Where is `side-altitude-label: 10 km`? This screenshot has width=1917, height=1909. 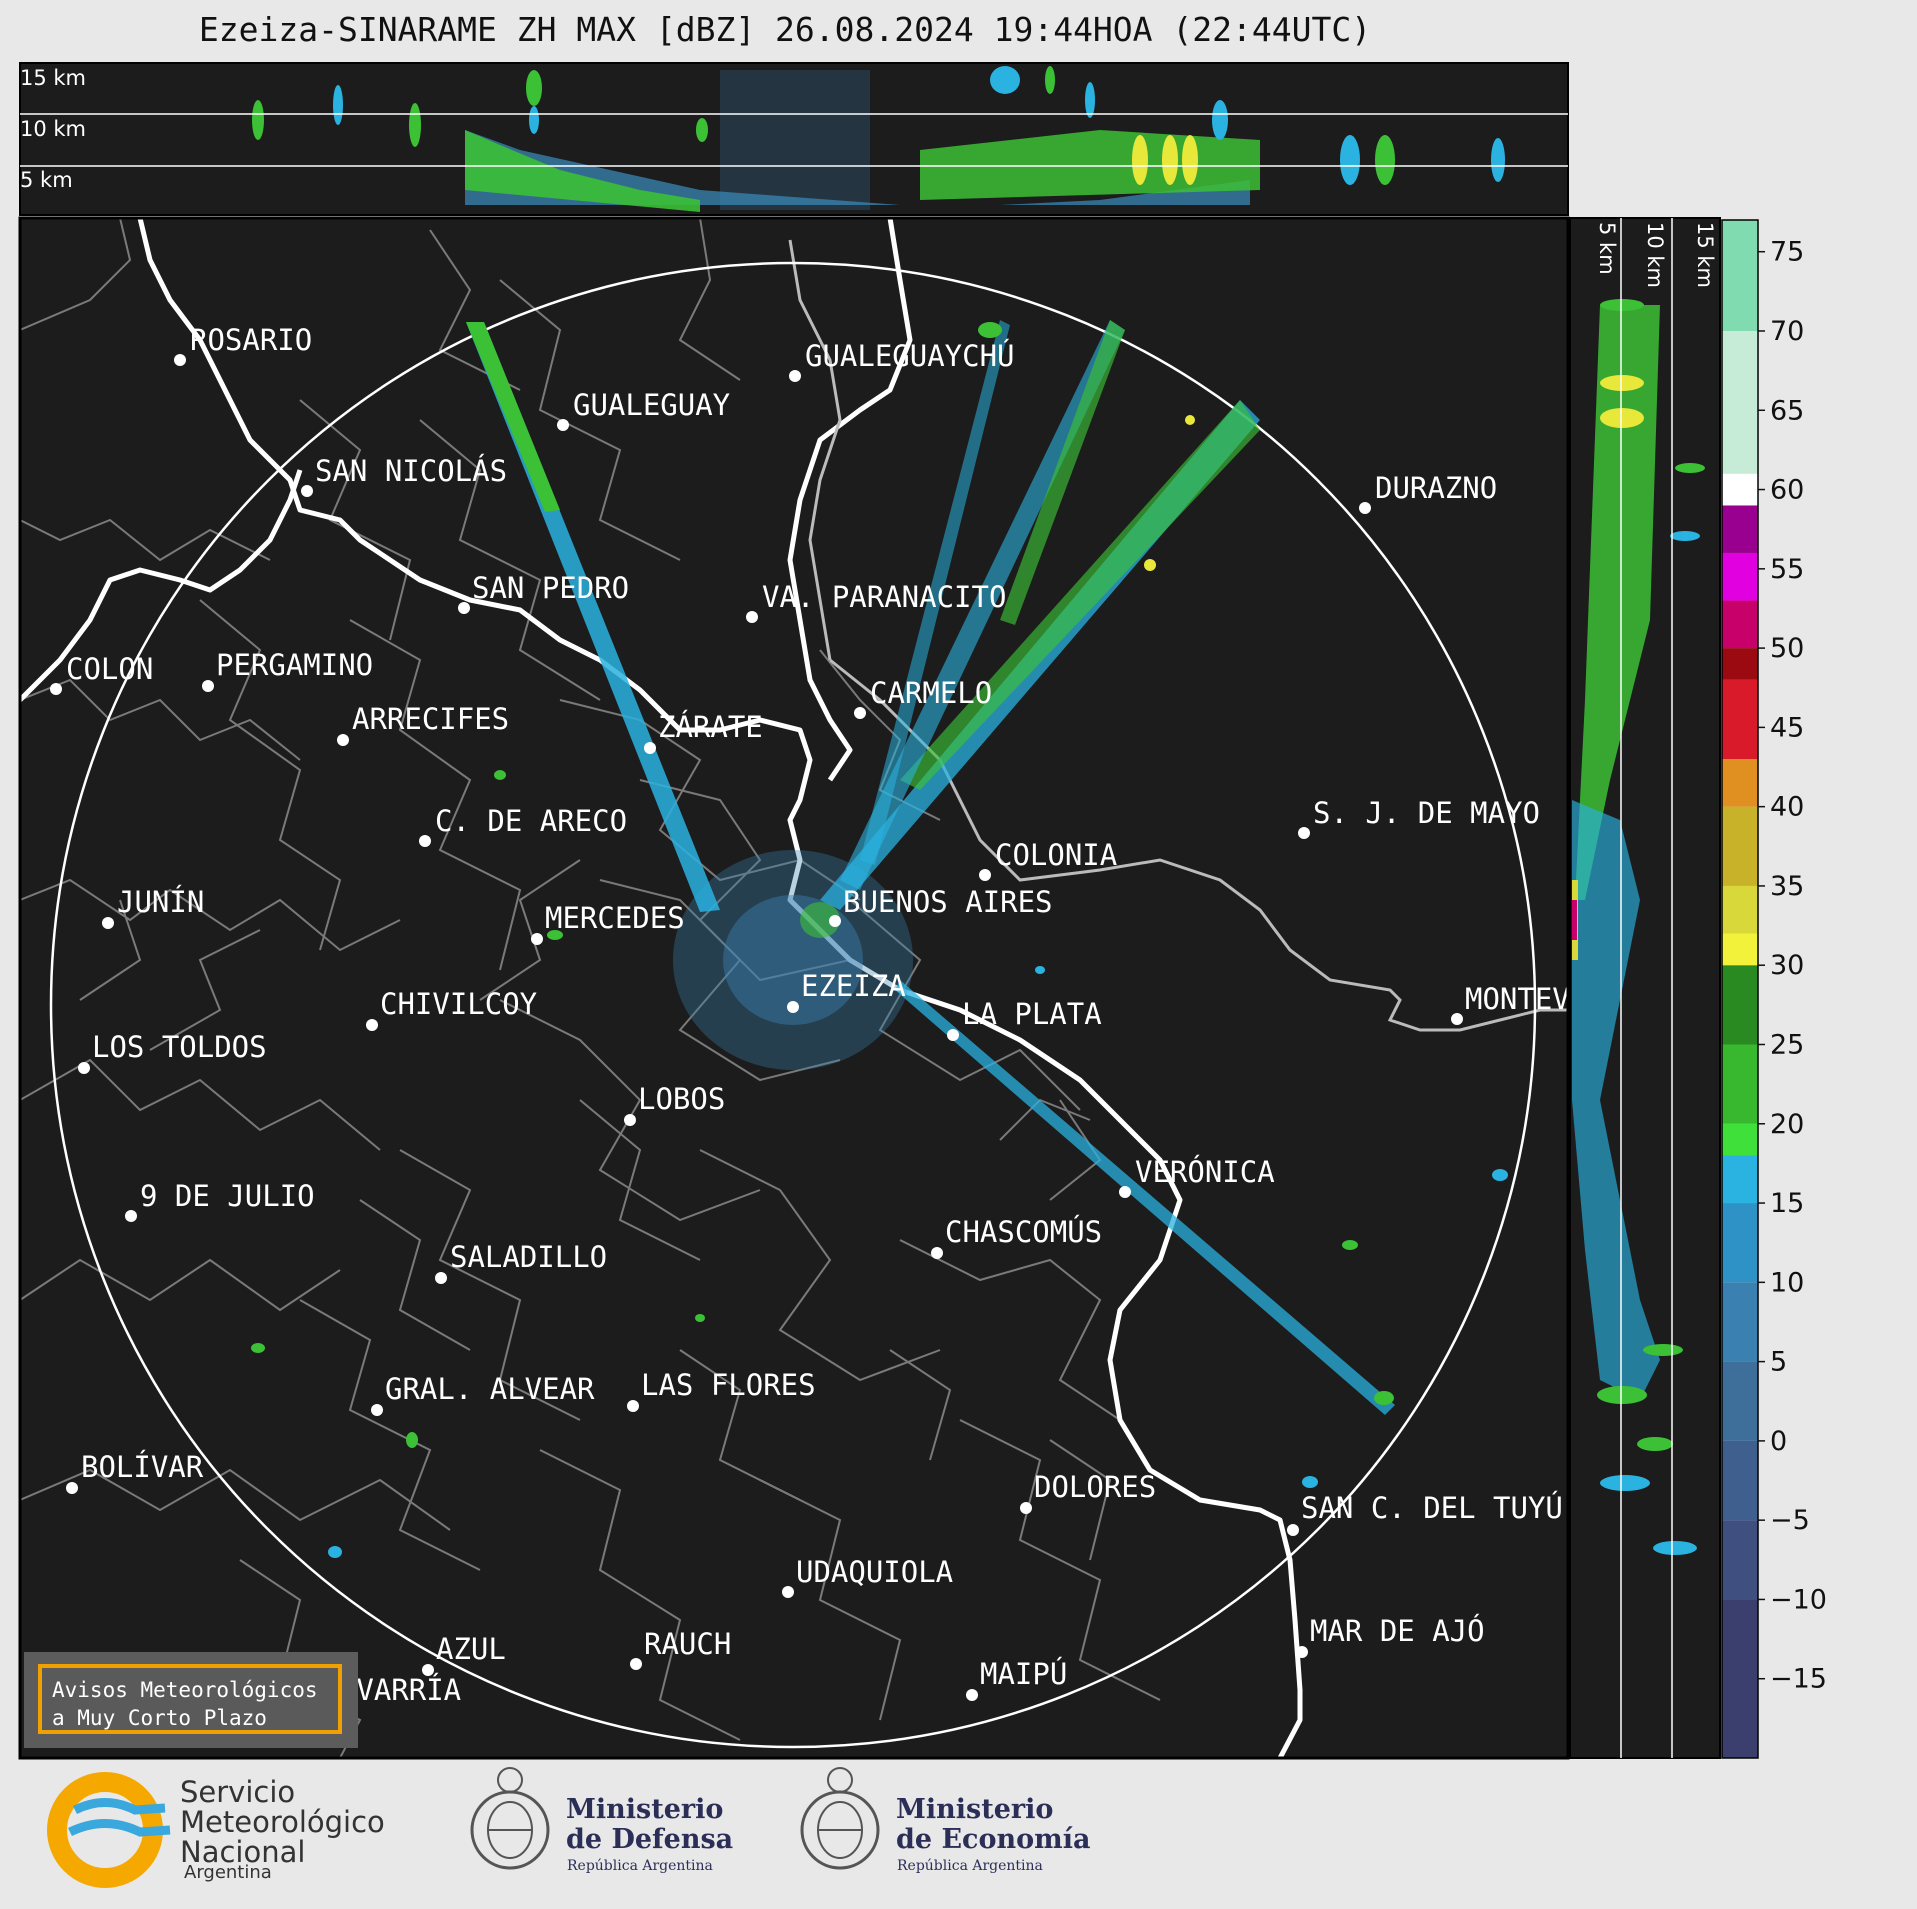 side-altitude-label: 10 km is located at coordinates (1655, 255).